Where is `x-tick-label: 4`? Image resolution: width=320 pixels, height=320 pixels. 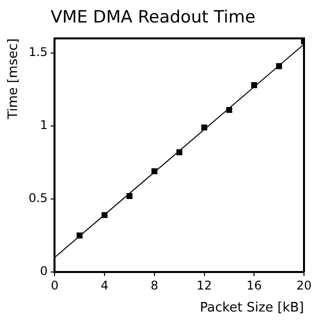 x-tick-label: 4 is located at coordinates (104, 285).